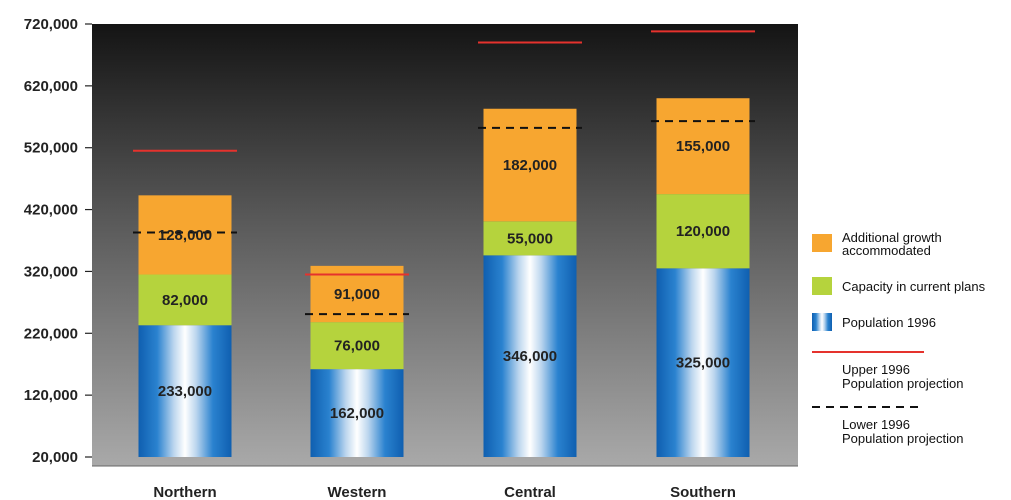 Image resolution: width=1011 pixels, height=500 pixels. Describe the element at coordinates (51, 395) in the screenshot. I see `y-tick-label: 120,000` at that location.